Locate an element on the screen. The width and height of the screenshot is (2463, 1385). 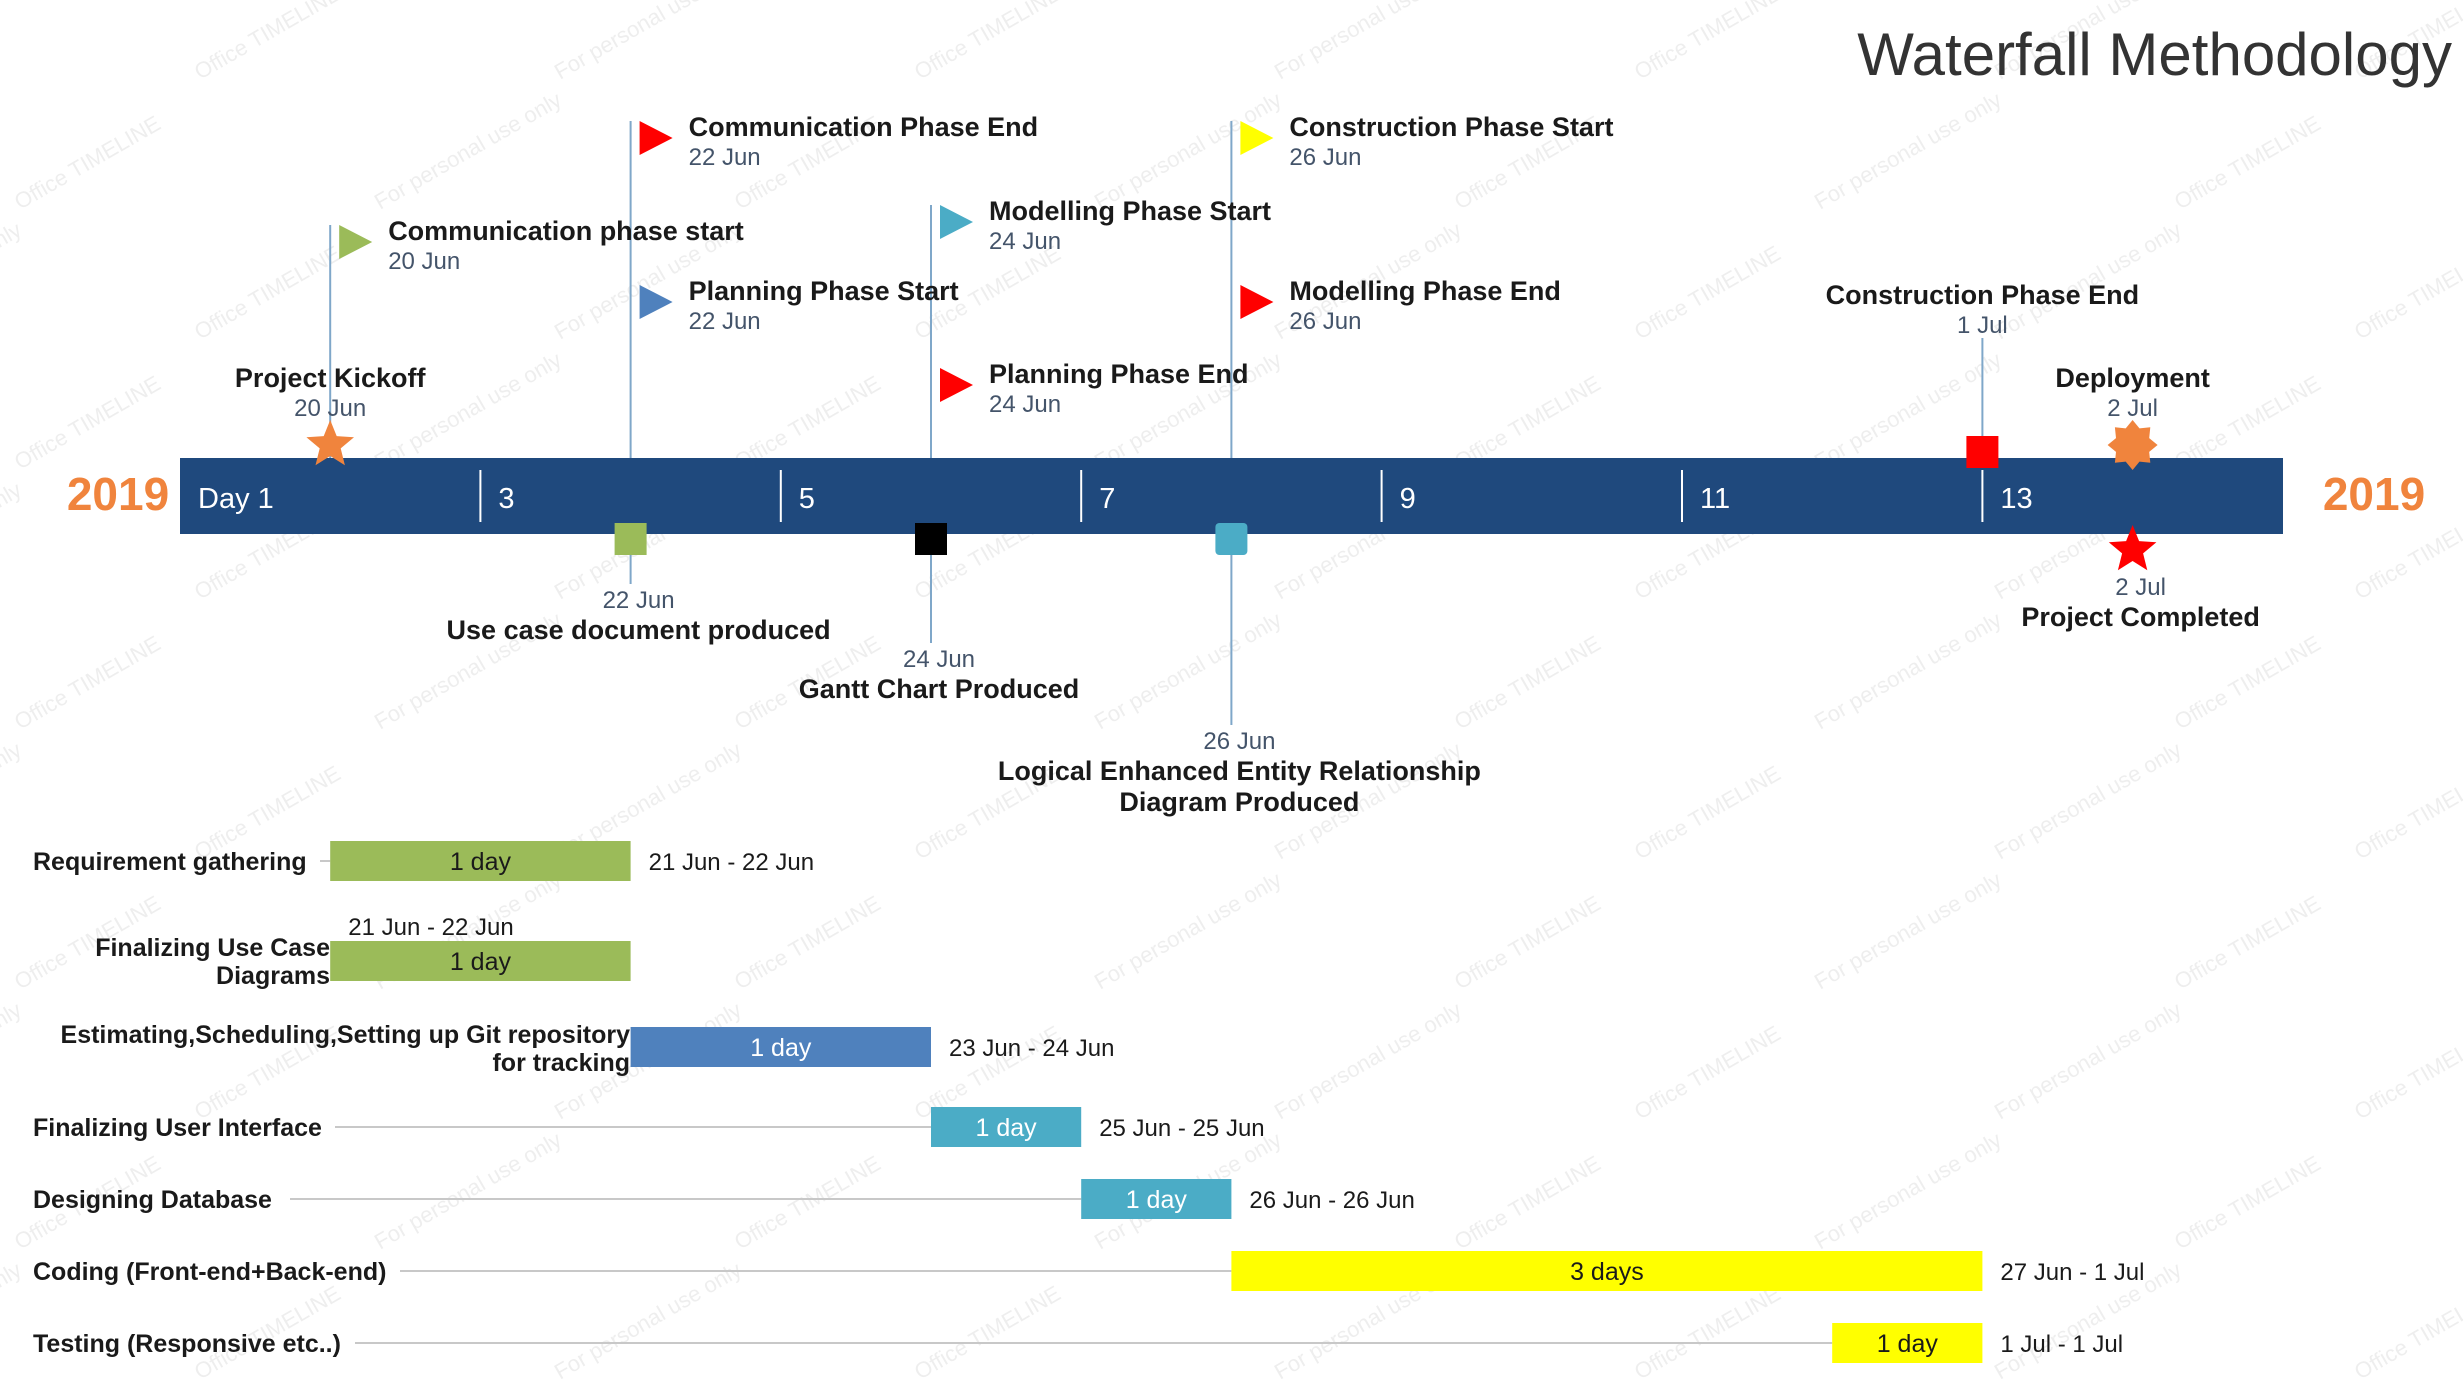
milestone-title: Use case document produced is located at coordinates (639, 630).